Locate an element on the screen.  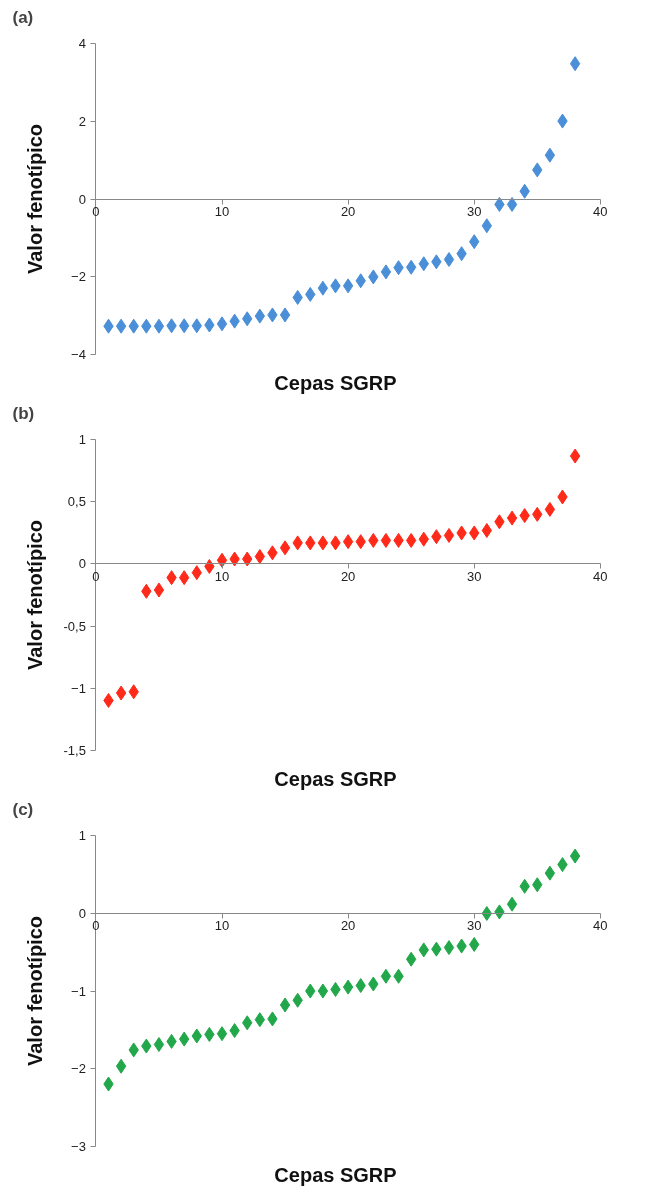
chart-title: (b) is located at coordinates (23, 413).